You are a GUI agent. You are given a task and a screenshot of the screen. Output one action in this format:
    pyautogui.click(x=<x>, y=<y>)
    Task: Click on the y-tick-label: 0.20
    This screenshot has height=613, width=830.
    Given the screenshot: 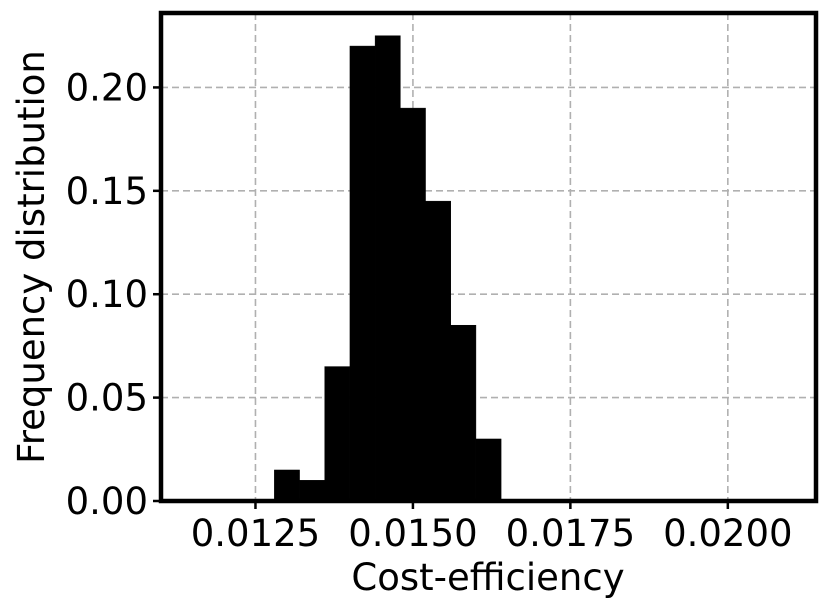 What is the action you would take?
    pyautogui.click(x=107, y=87)
    